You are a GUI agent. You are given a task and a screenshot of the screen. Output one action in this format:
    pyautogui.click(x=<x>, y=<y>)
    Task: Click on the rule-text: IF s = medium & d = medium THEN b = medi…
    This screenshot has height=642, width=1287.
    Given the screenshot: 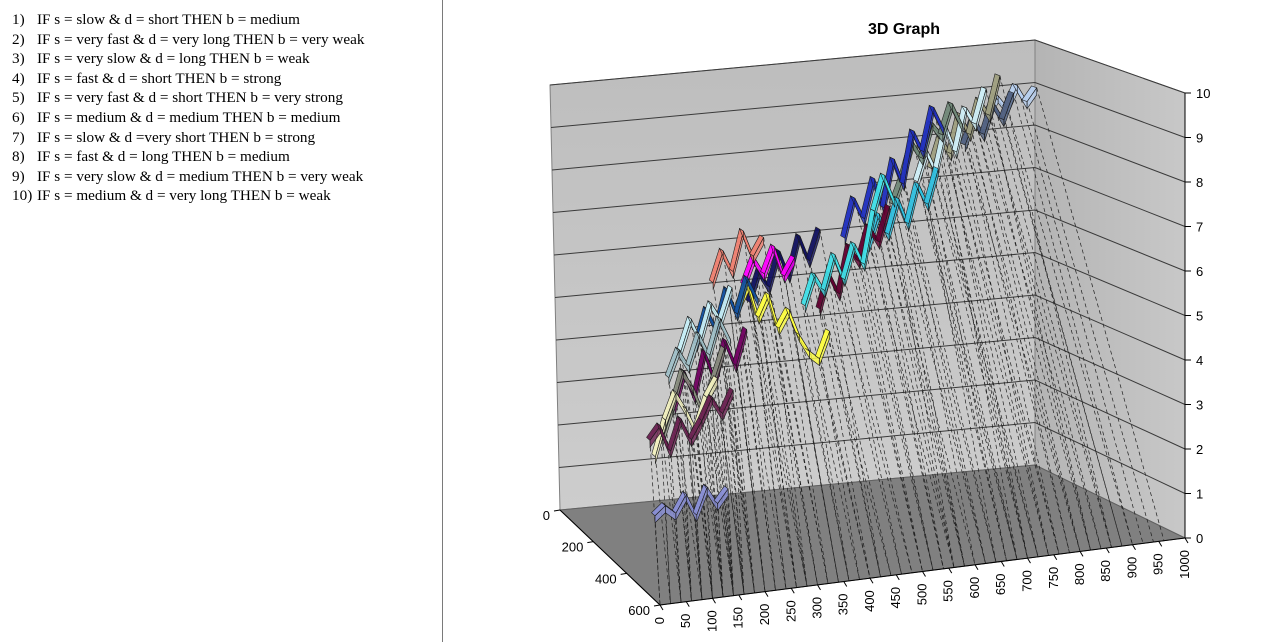 What is the action you would take?
    pyautogui.click(x=189, y=117)
    